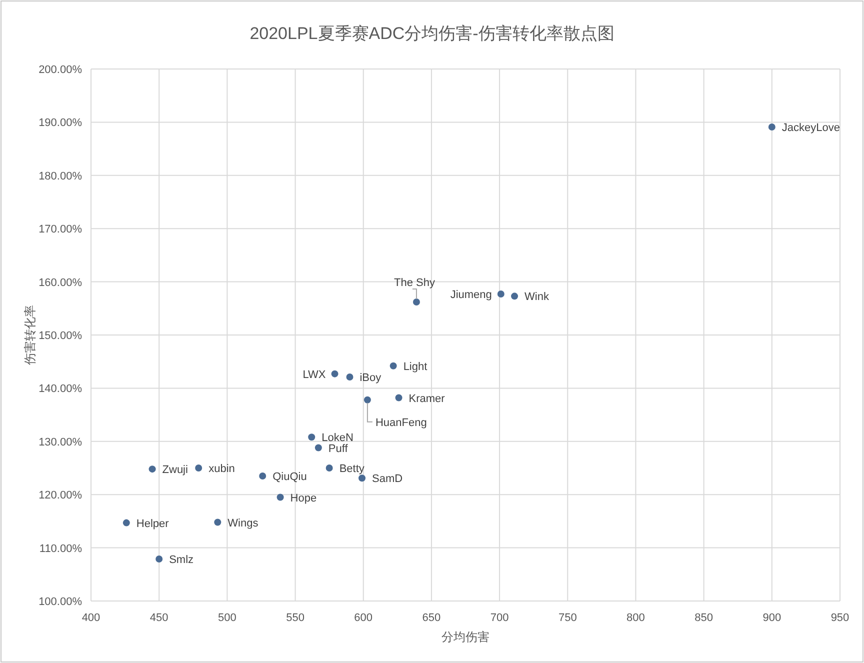 The image size is (864, 663). I want to click on y-axis-title: 伤害转化率, so click(30, 335).